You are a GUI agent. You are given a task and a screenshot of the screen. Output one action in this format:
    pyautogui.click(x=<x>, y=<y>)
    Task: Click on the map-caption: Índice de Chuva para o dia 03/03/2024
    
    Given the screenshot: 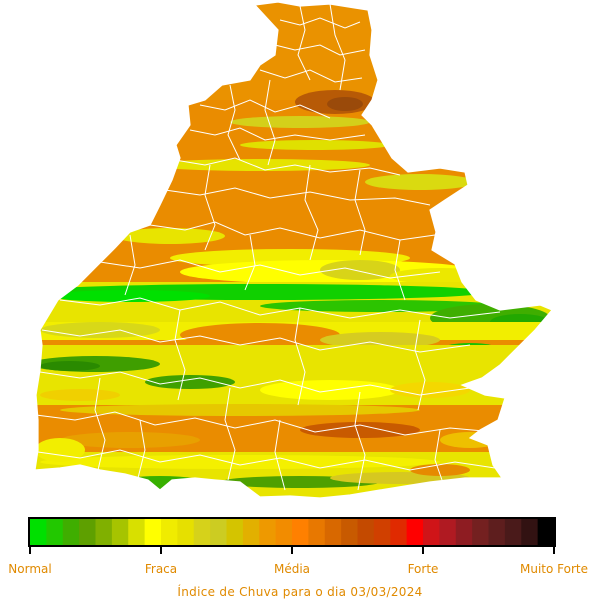 What is the action you would take?
    pyautogui.click(x=300, y=592)
    